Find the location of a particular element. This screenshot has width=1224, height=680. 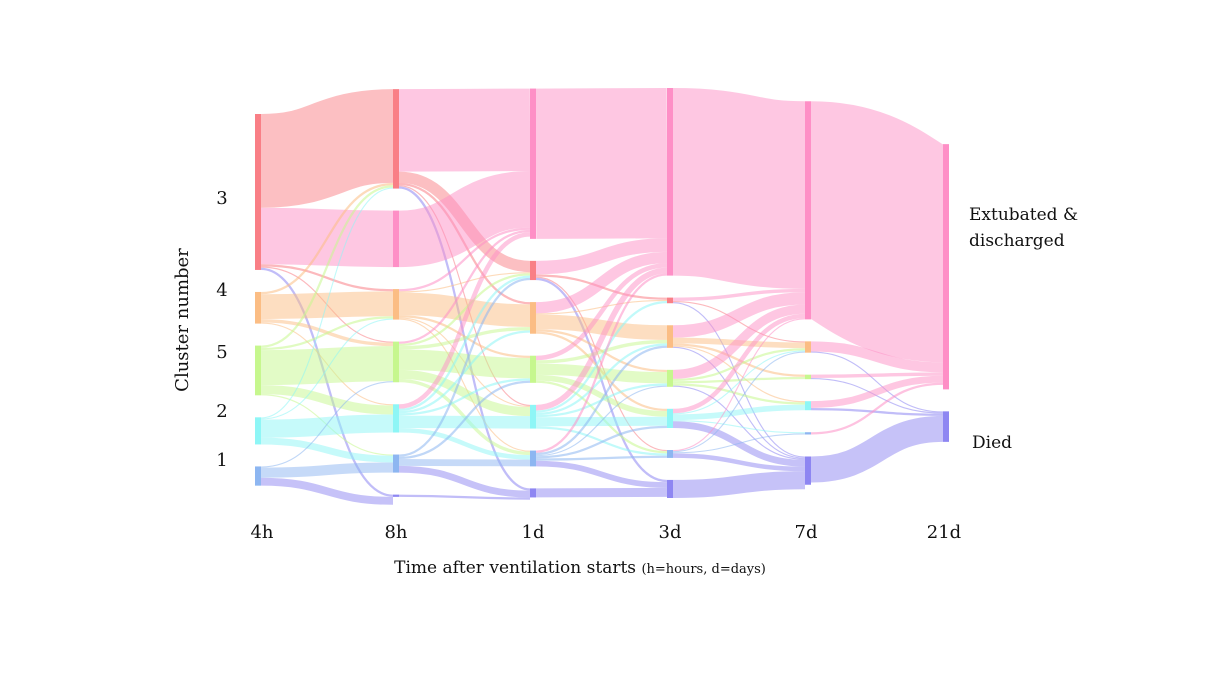

link-8h-c2-to-c4 is located at coordinates (464, 372).